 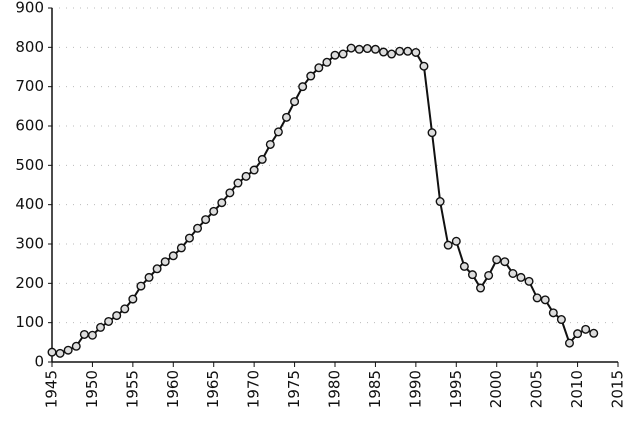 What do you see at coordinates (29, 204) in the screenshot?
I see `y-tick-label: 400` at bounding box center [29, 204].